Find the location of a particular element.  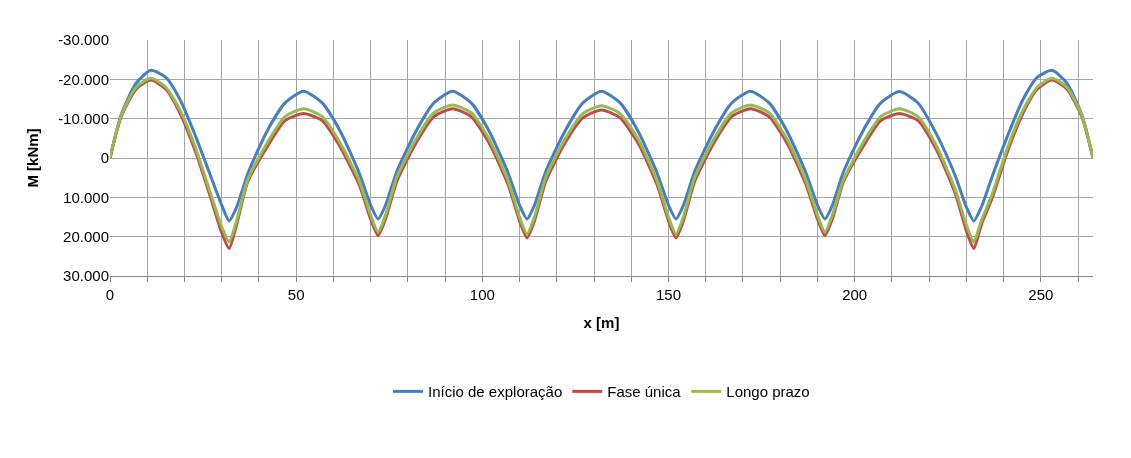

y-tick-label: 0 is located at coordinates (104, 158).